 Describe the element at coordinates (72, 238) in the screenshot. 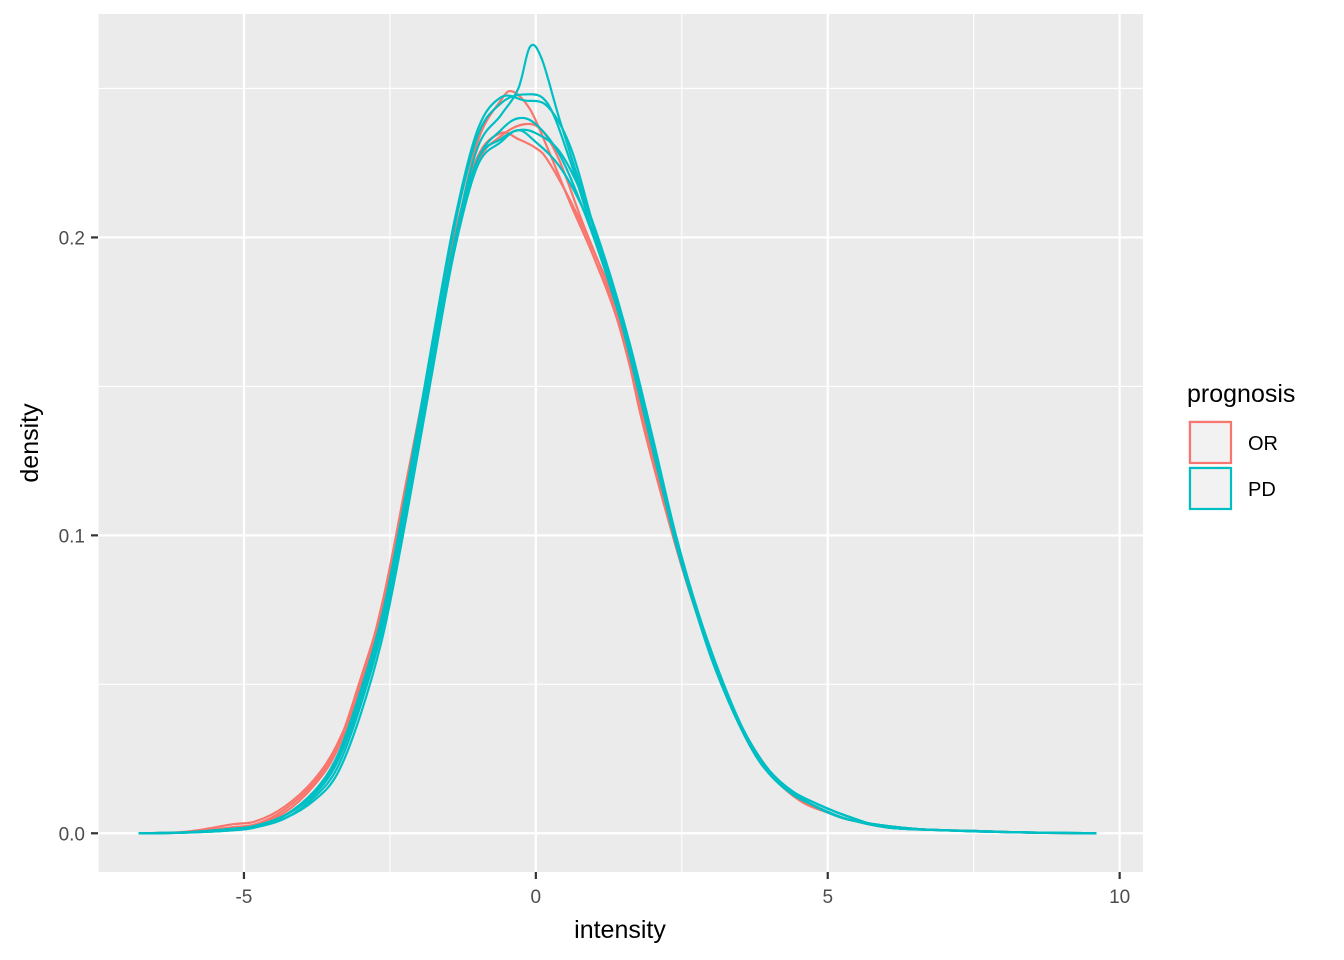

I see `y-tick-label: 0.2` at that location.